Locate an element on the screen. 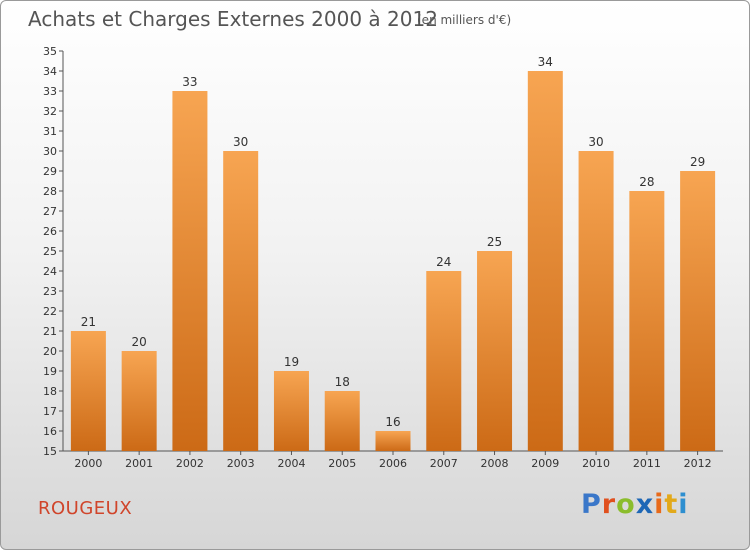  y-tick-label: 34 is located at coordinates (50, 71).